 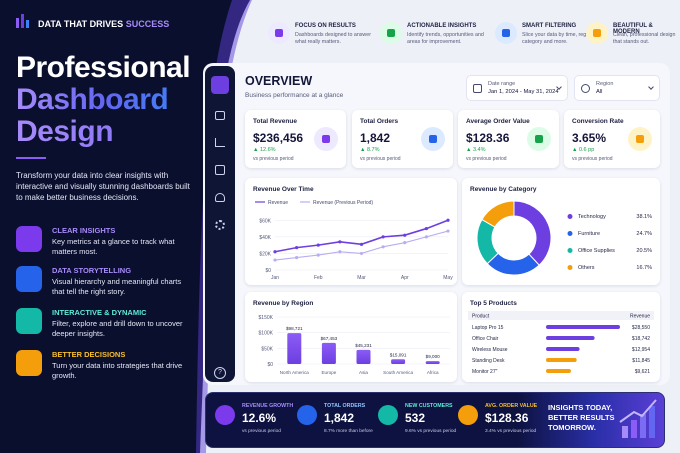 What do you see at coordinates (267, 349) in the screenshot?
I see `y-tick-label: $50K` at bounding box center [267, 349].